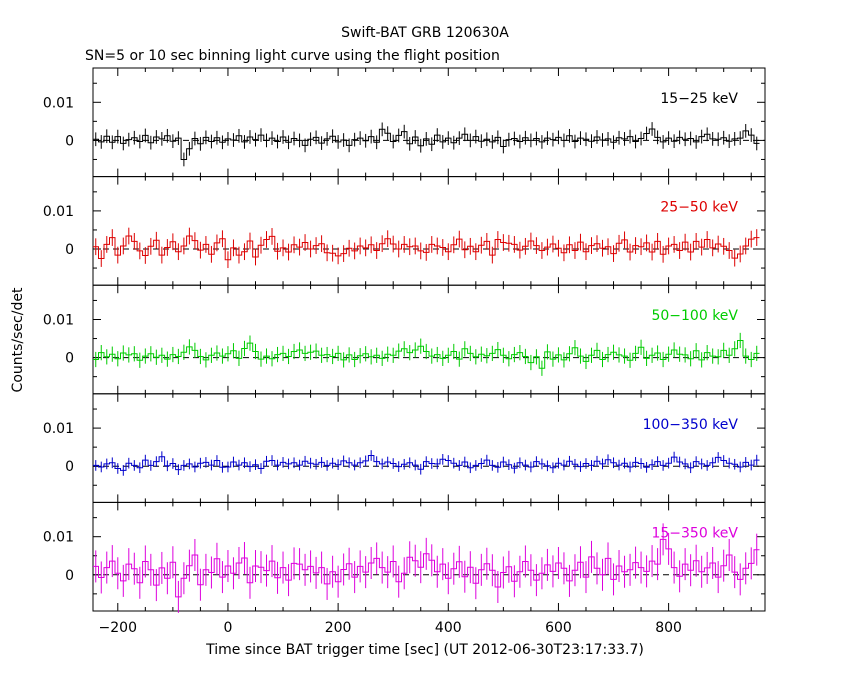  Describe the element at coordinates (694, 316) in the screenshot. I see `panel-band-label: 50−100 keV` at that location.